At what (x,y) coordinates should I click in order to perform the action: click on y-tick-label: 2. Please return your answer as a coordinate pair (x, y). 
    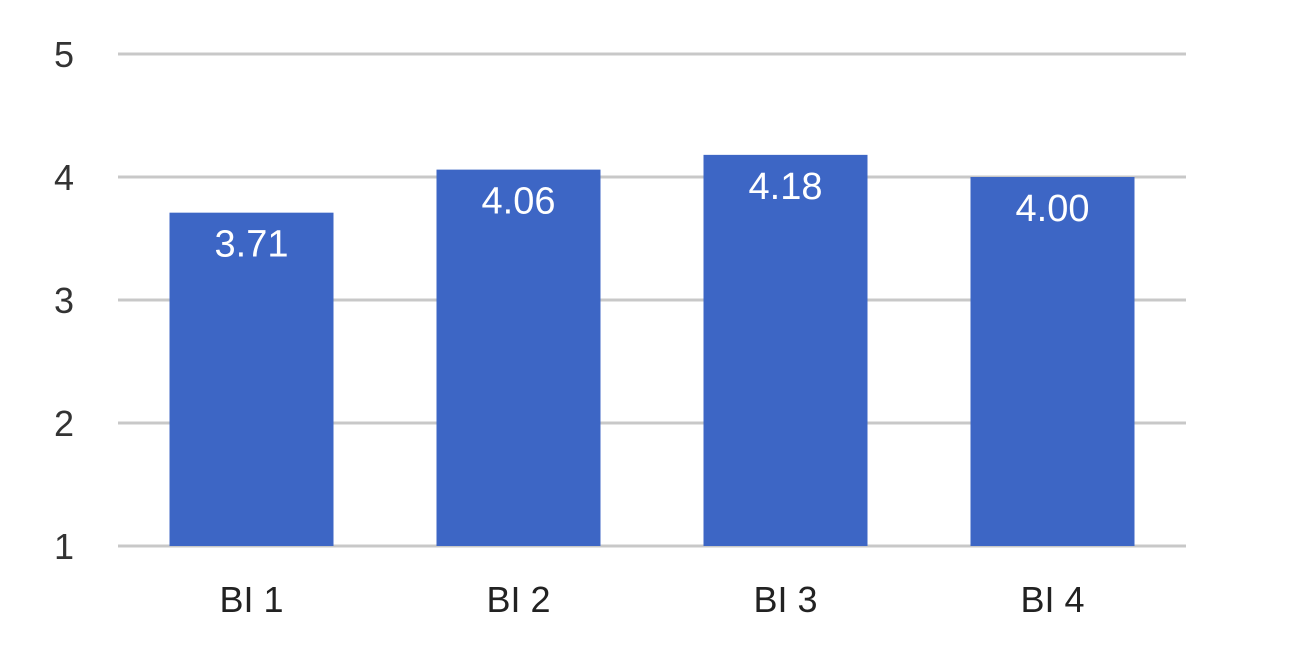
    Looking at the image, I should click on (64, 423).